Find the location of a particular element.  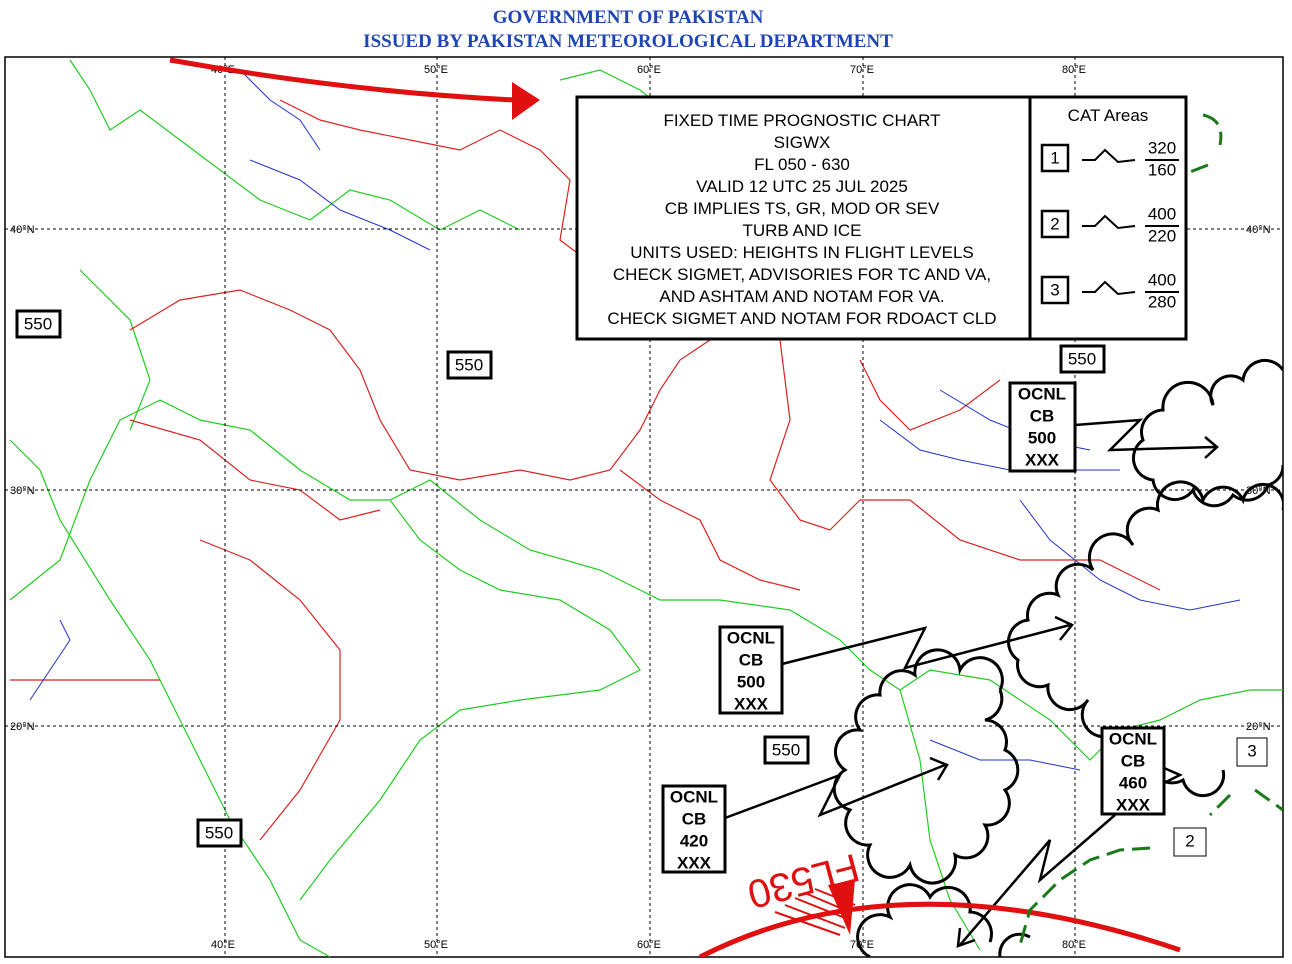

info-line: AND ASHTAM AND NOTAM FOR VA. is located at coordinates (801, 296).